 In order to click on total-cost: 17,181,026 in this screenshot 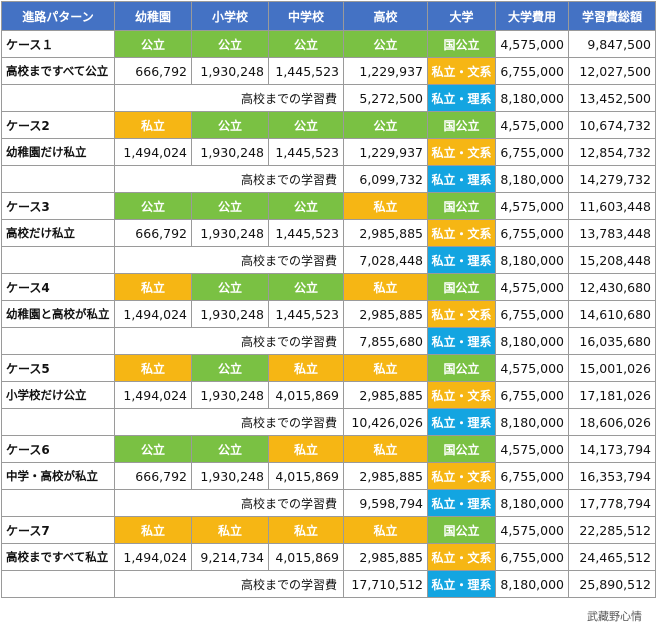, I will do `click(612, 395)`.